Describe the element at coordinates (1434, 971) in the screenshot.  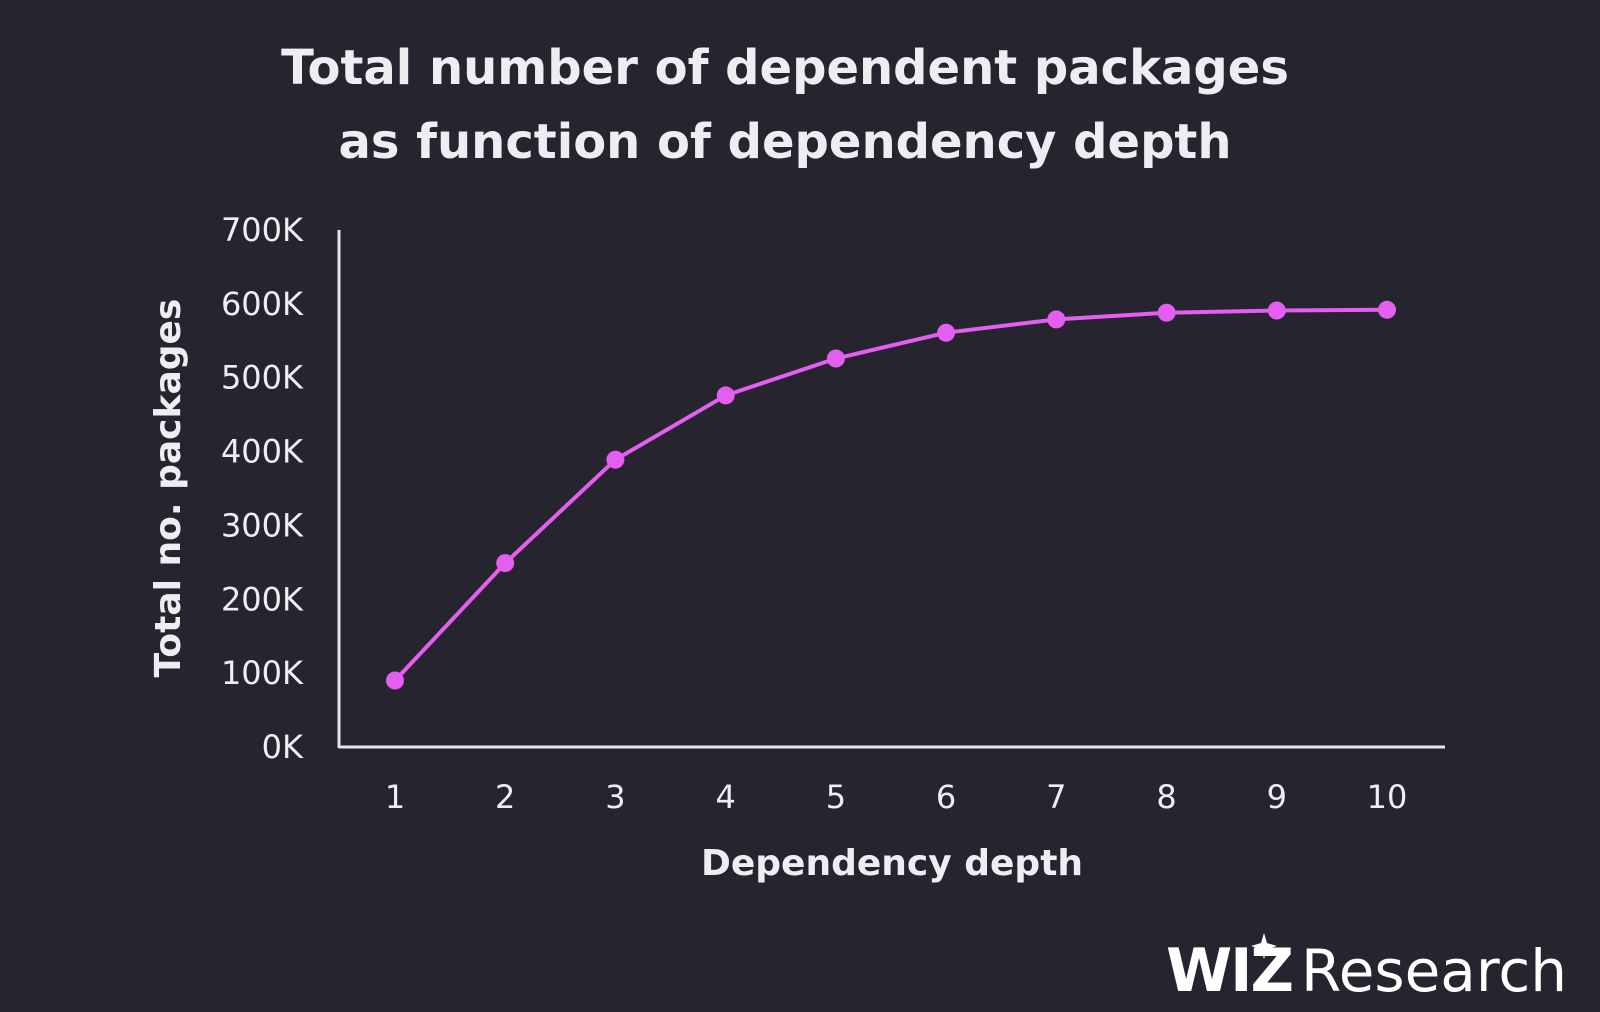
I see `brand-research-text: Research` at that location.